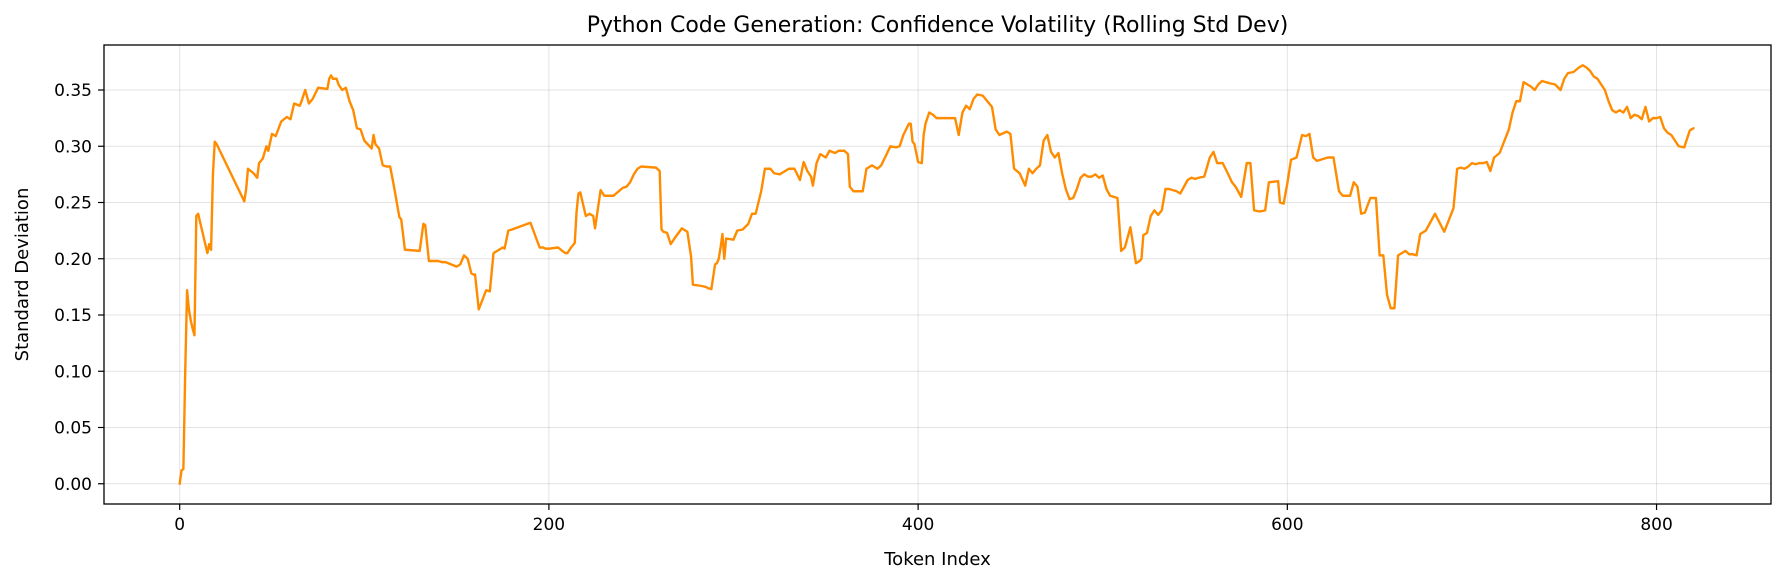 The image size is (1785, 588). Describe the element at coordinates (1656, 525) in the screenshot. I see `x-tick-label: 800` at that location.